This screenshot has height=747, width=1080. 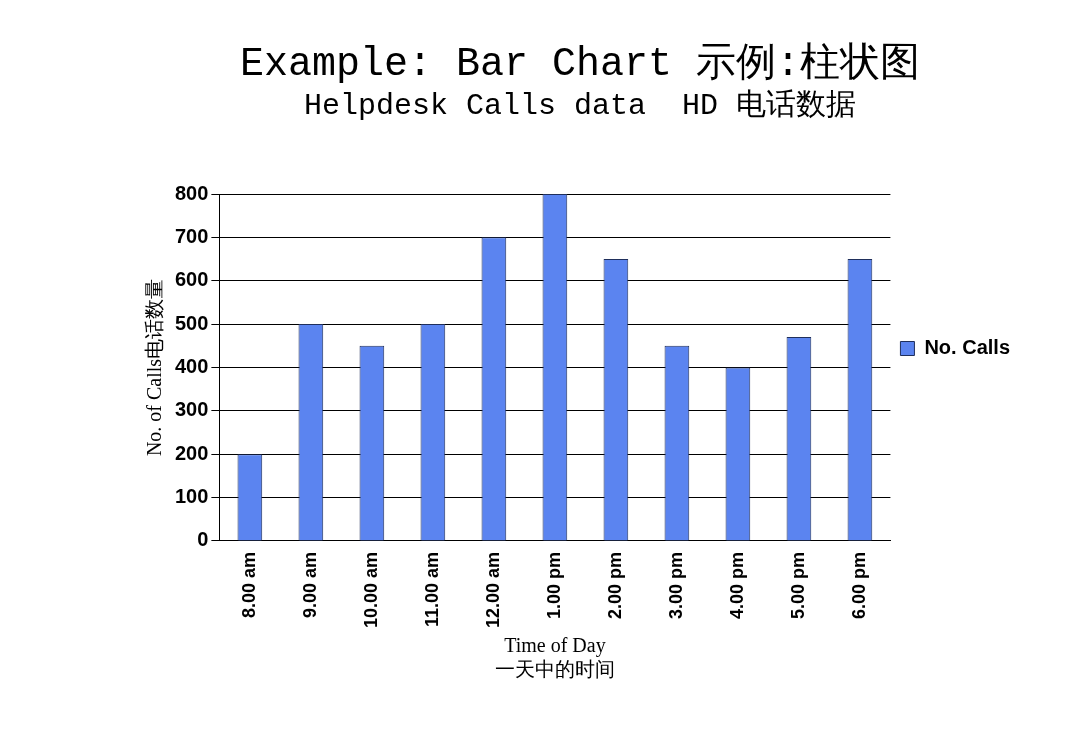 I want to click on x-tick-label: 11.00 am, so click(x=431, y=589).